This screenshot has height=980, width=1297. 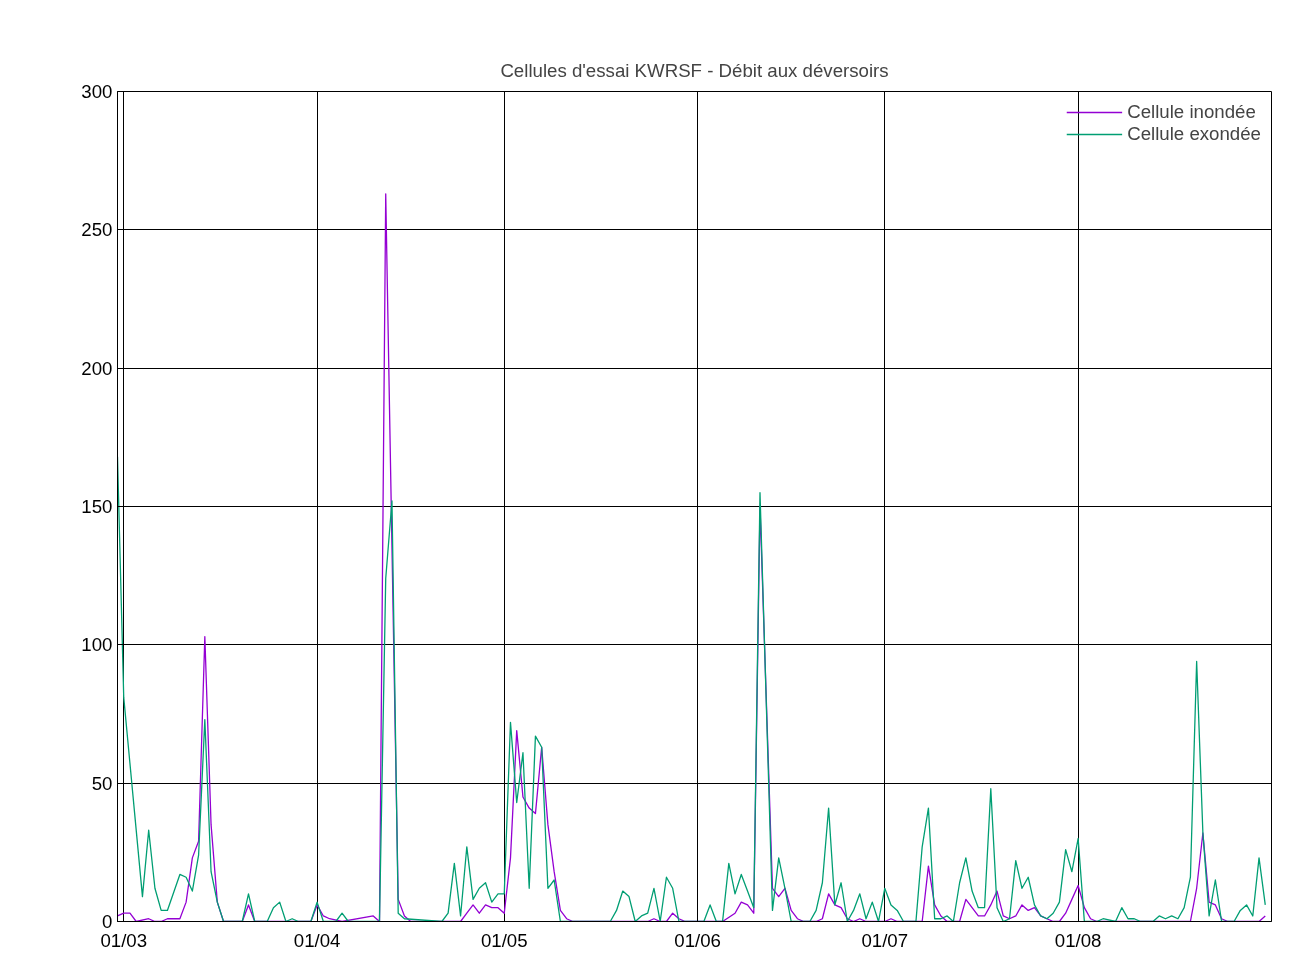 I want to click on x-tick-label: 01/04, so click(x=317, y=940).